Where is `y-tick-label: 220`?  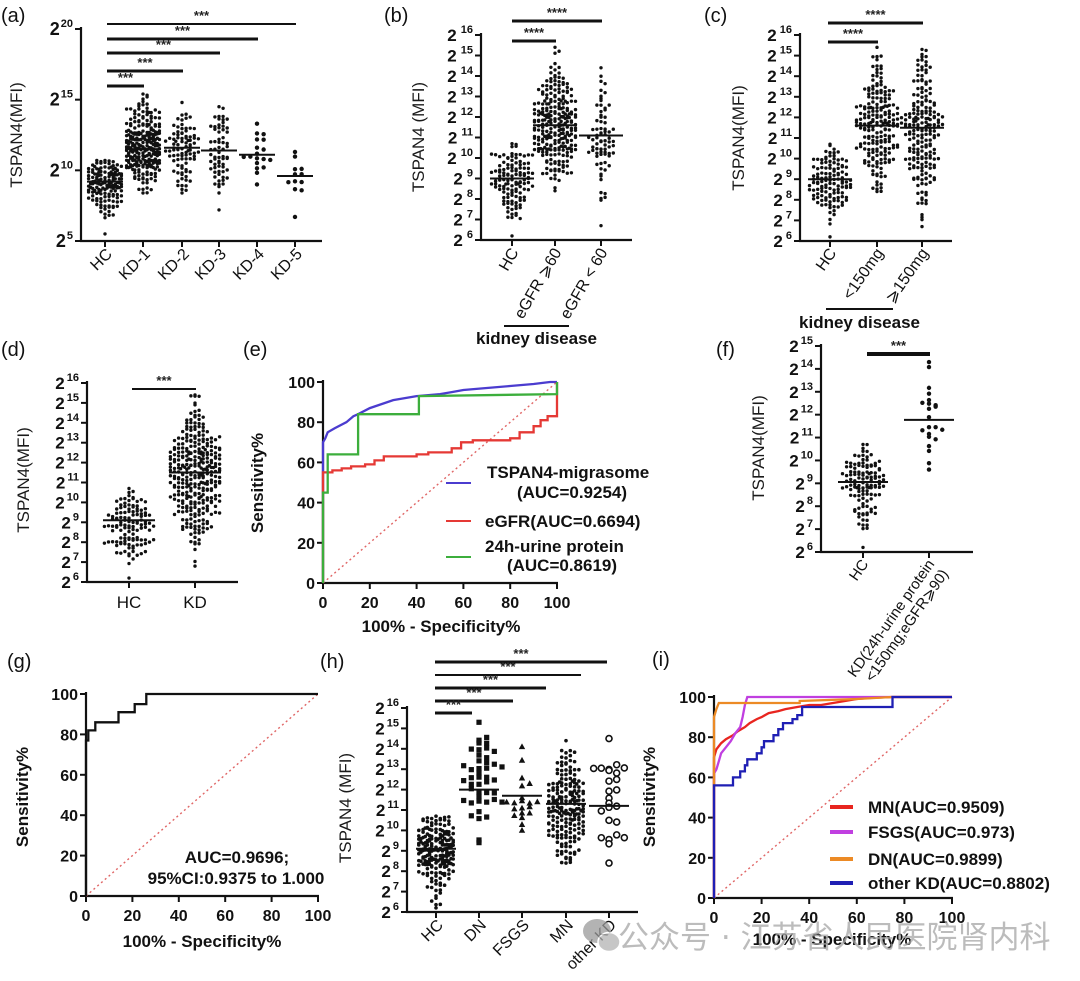
y-tick-label: 220 is located at coordinates (61, 28).